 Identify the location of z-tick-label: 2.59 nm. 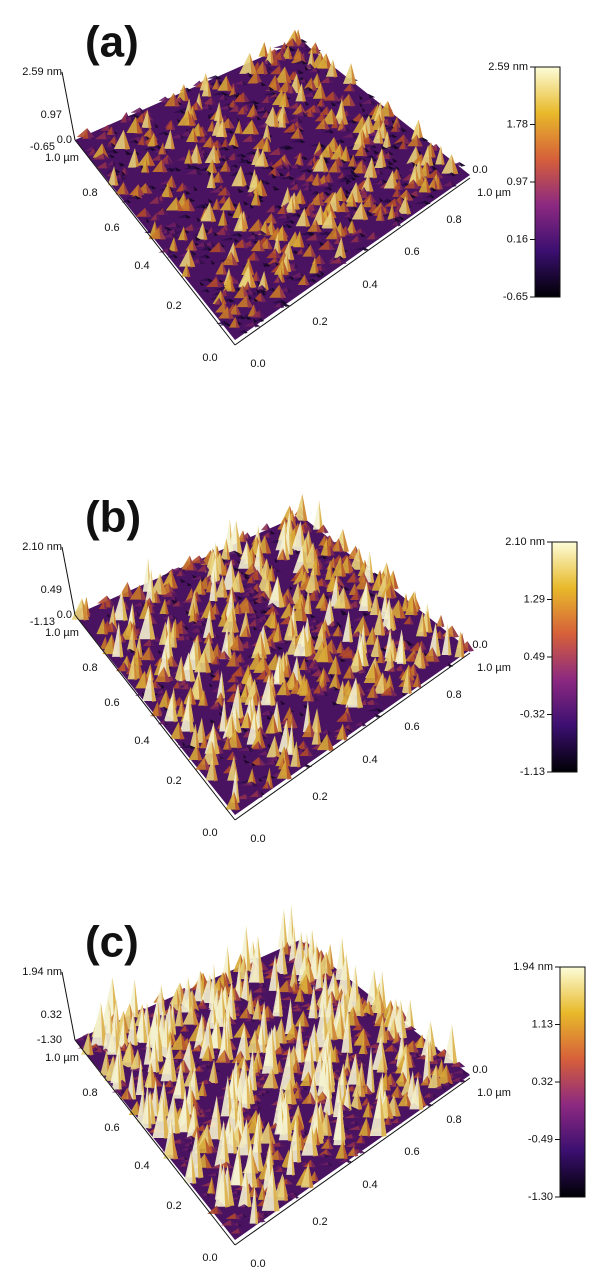
(42, 72).